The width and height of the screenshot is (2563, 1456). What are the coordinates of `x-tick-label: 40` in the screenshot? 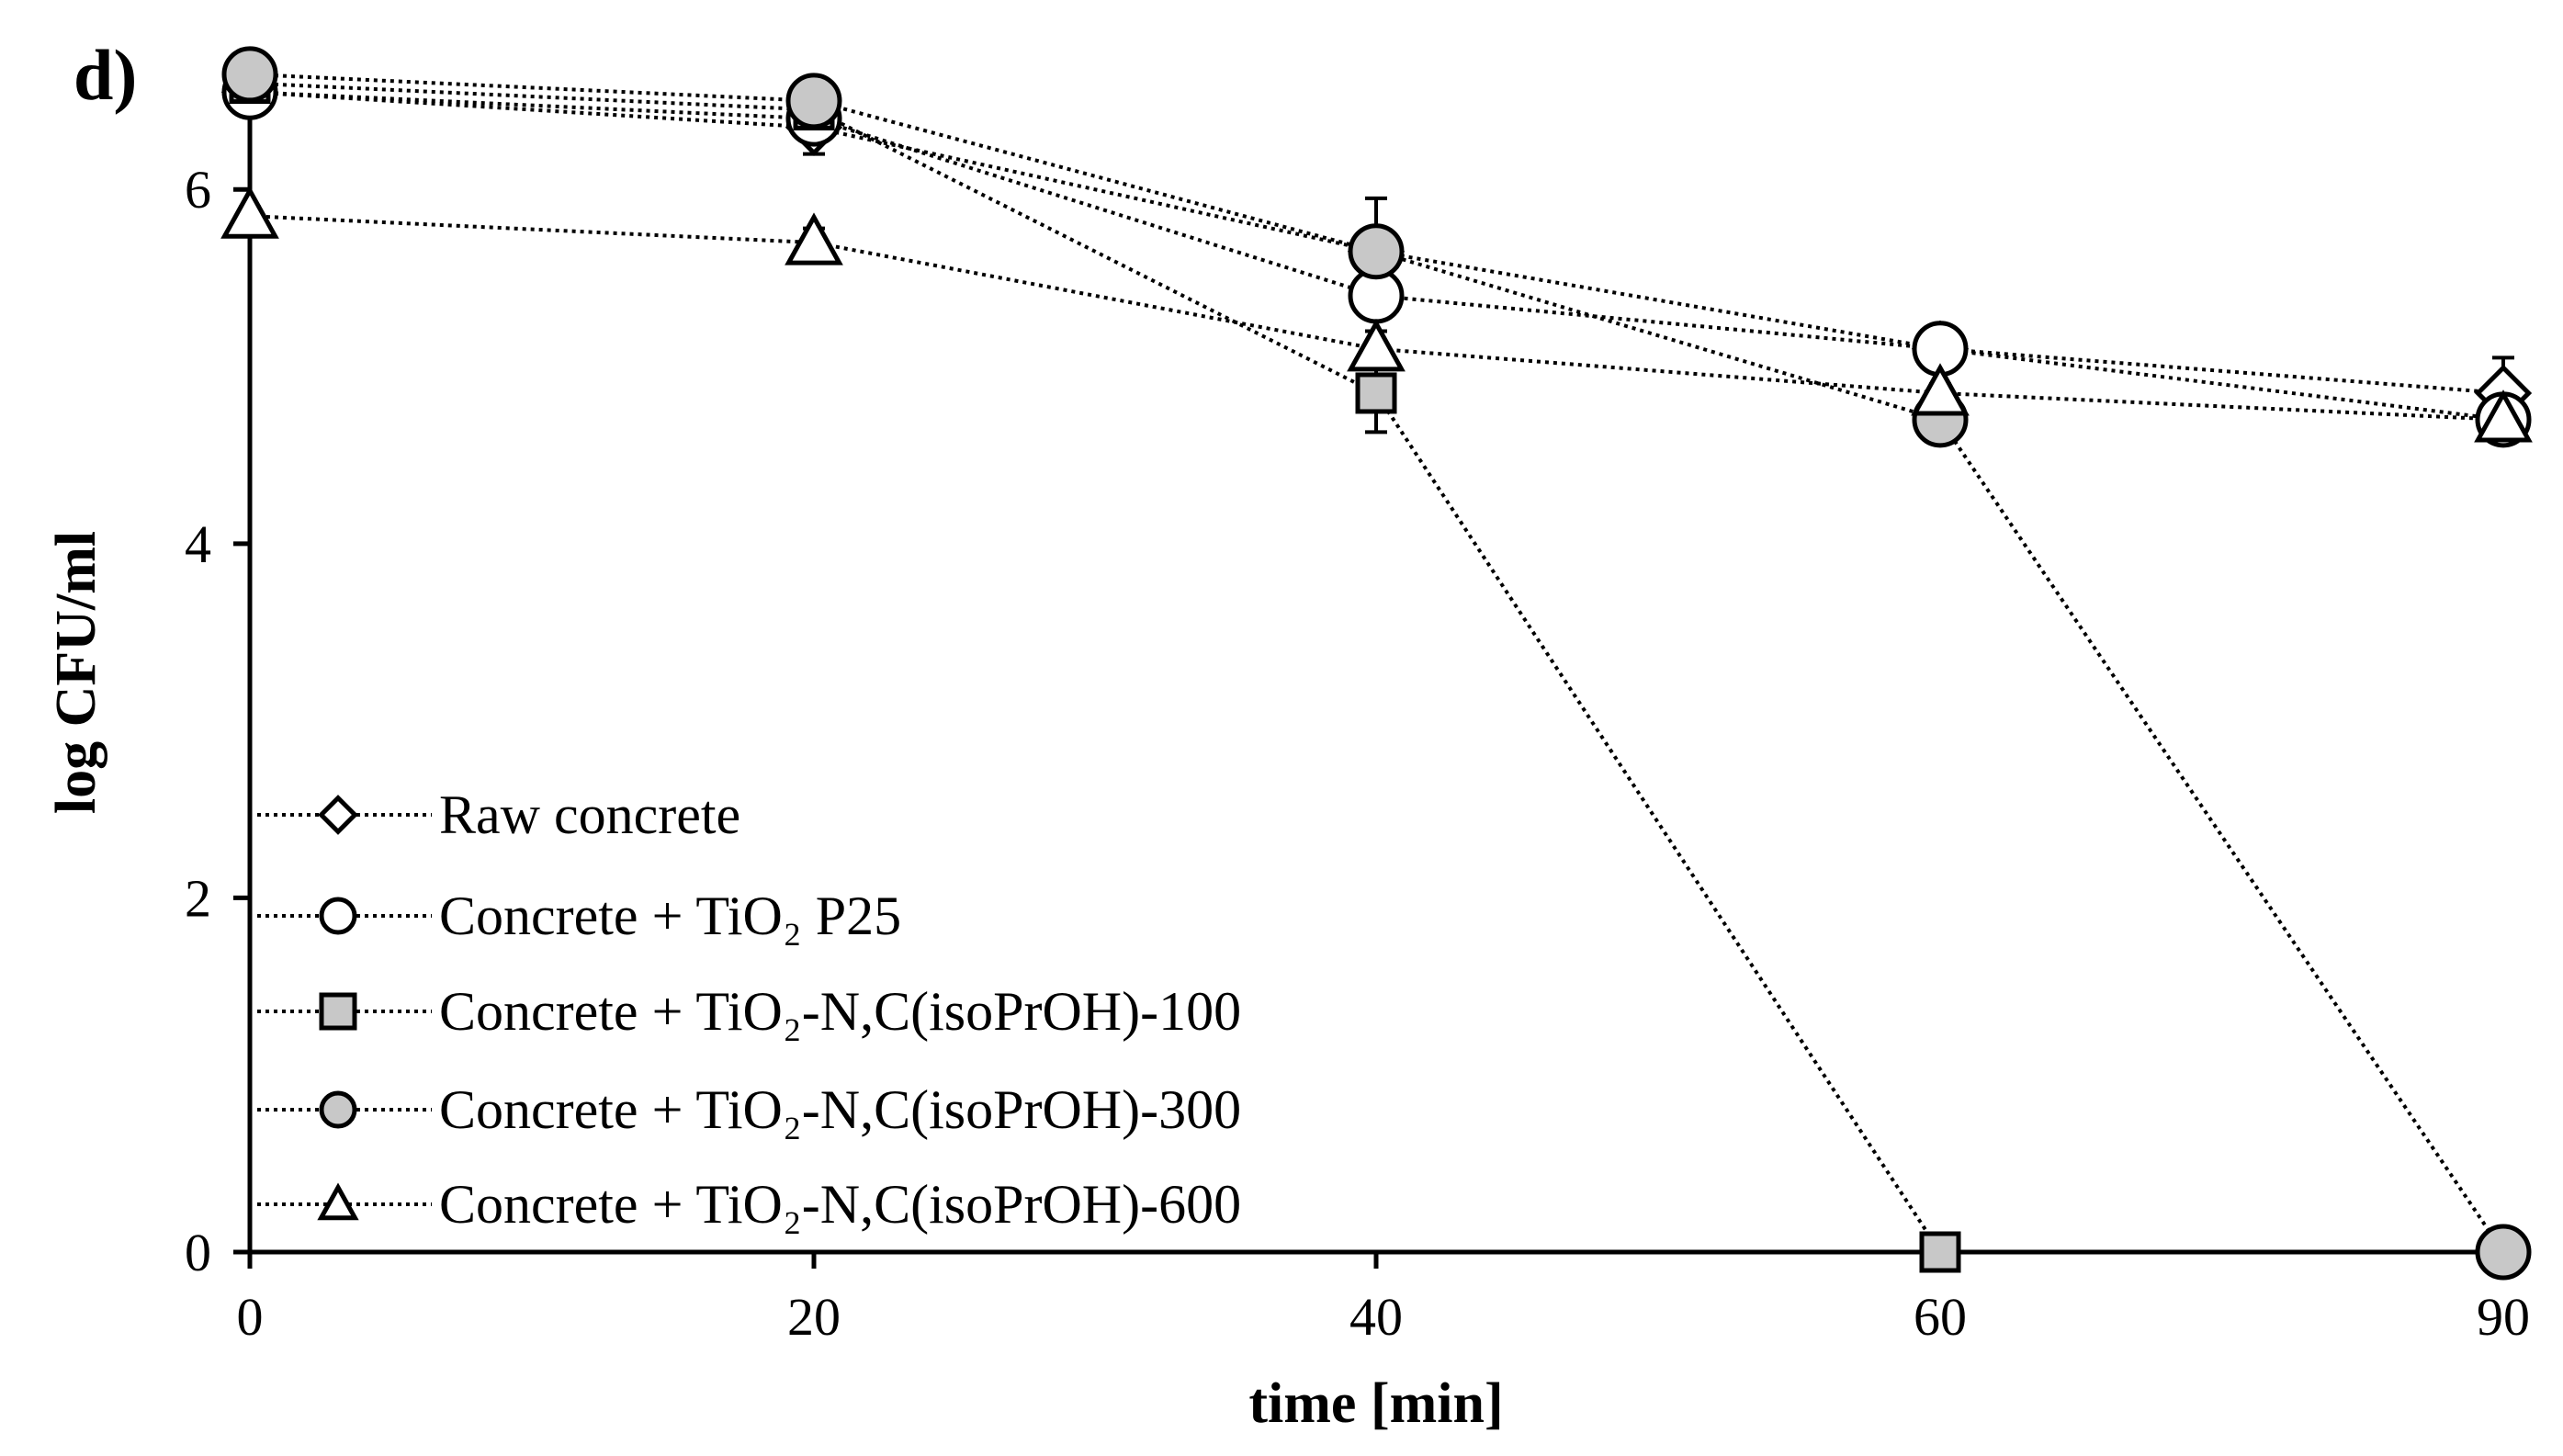 It's located at (1376, 1317).